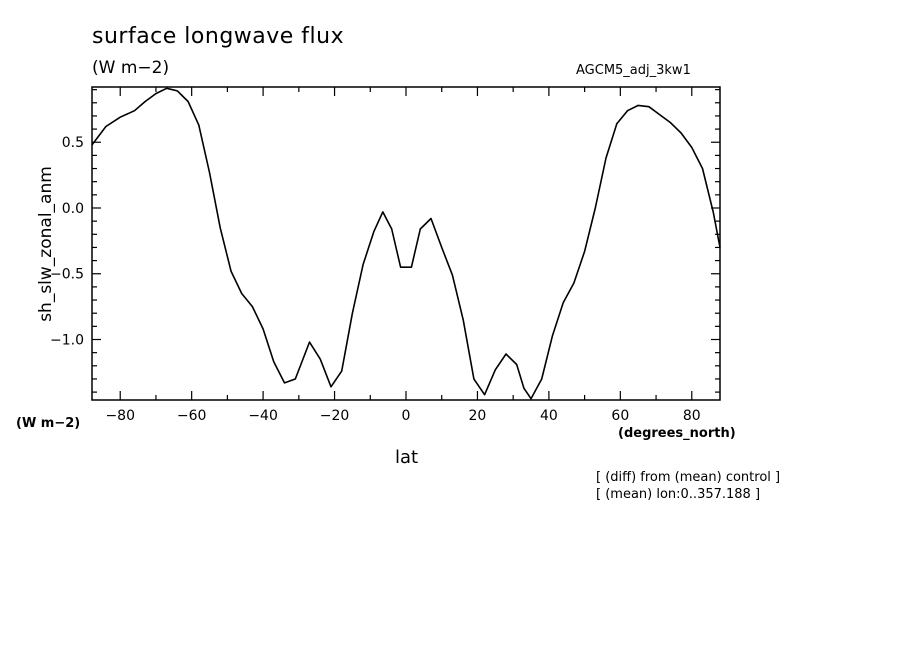  What do you see at coordinates (48, 423) in the screenshot?
I see `y-axis-units: (W m−2)` at bounding box center [48, 423].